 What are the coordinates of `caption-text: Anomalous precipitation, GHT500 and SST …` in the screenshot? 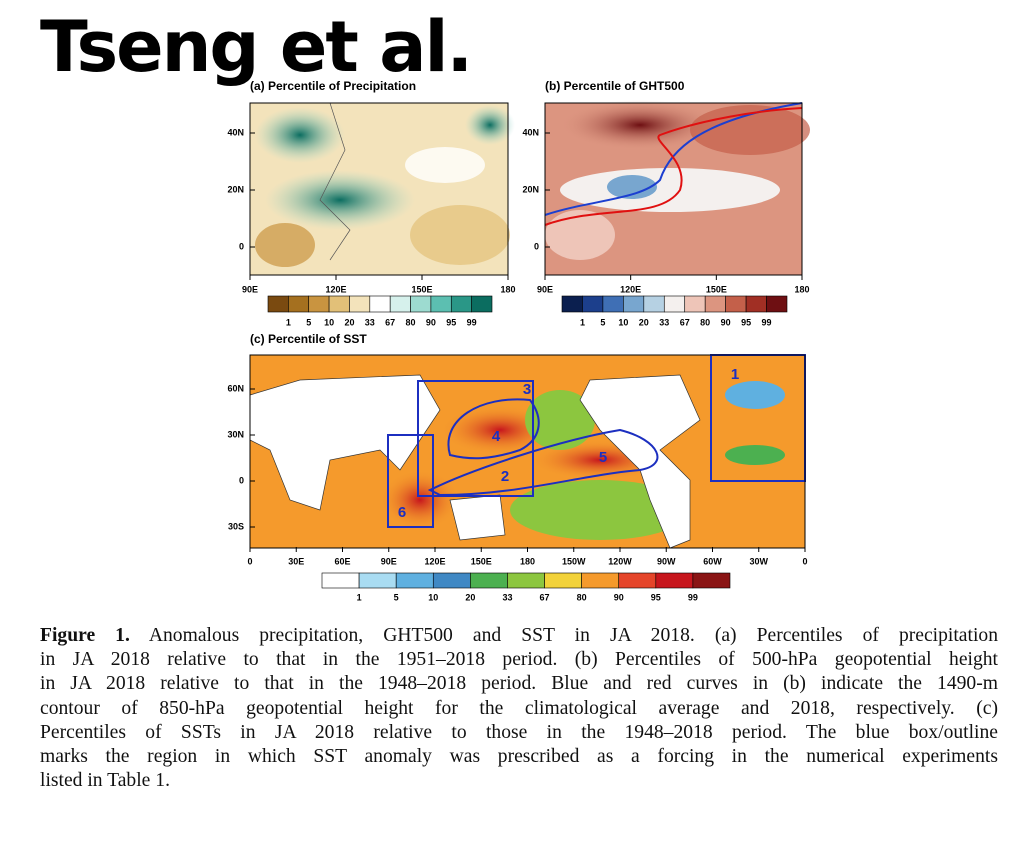 It's located at (563, 635).